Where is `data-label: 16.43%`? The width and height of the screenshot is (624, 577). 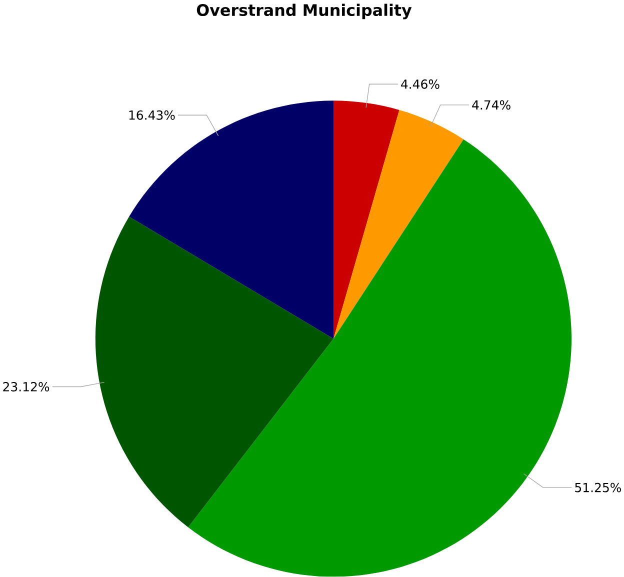 data-label: 16.43% is located at coordinates (152, 115).